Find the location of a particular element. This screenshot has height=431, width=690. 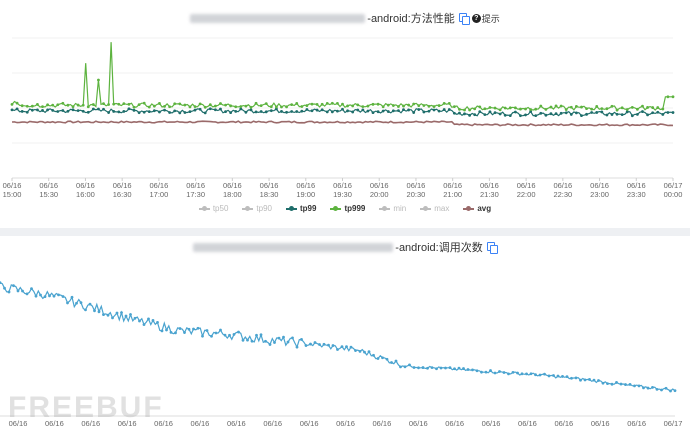

x-tick-date: 06/17 is located at coordinates (673, 423).